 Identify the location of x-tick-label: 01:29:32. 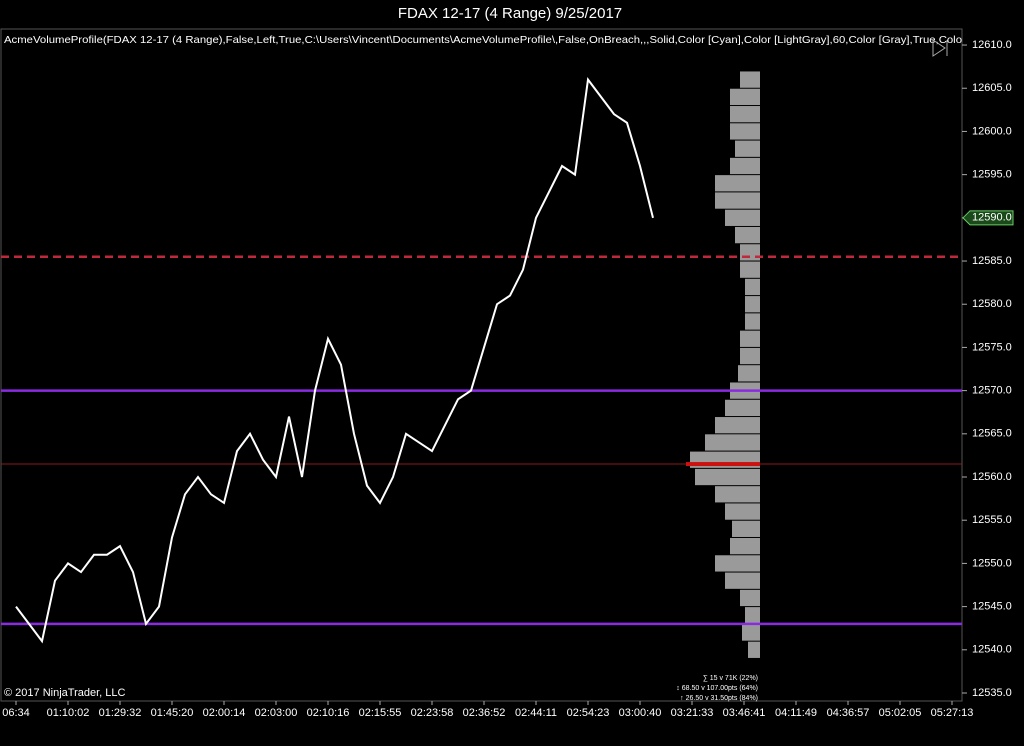
(120, 713).